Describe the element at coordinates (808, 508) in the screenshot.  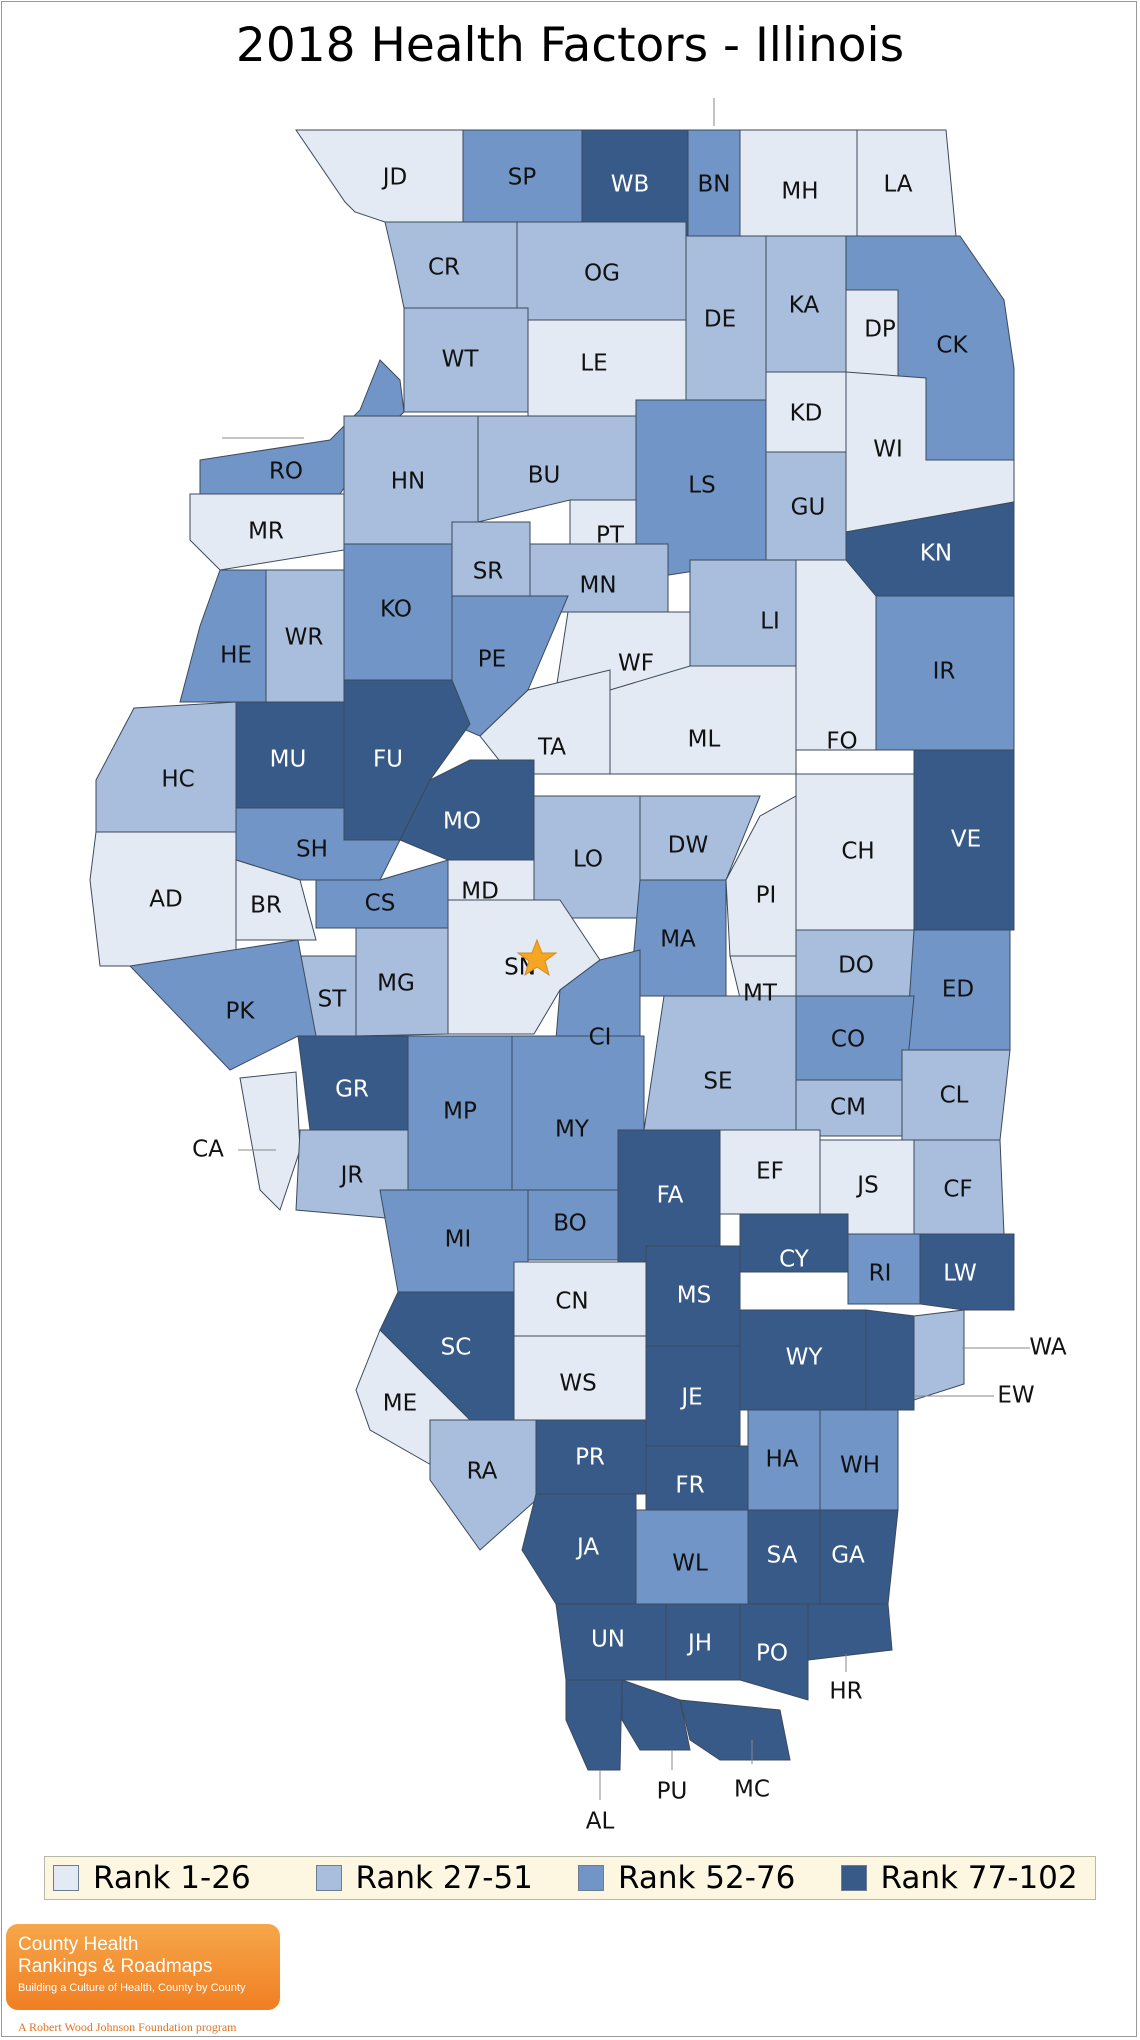
I see `county-label-gu: GU` at that location.